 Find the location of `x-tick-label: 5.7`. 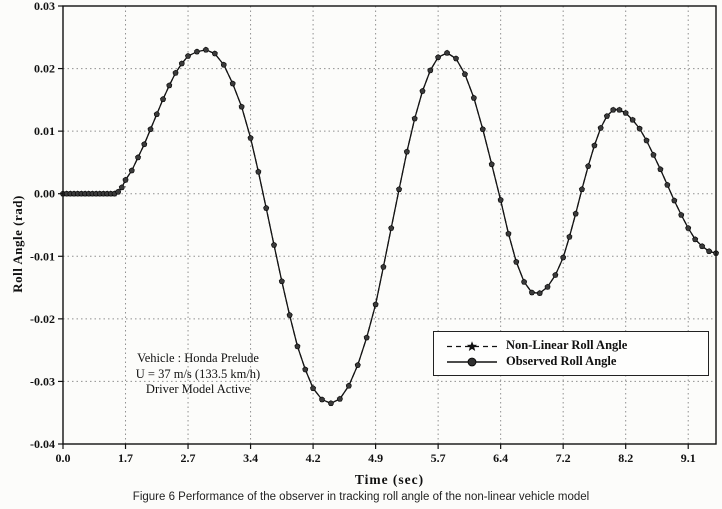

x-tick-label: 5.7 is located at coordinates (438, 458).